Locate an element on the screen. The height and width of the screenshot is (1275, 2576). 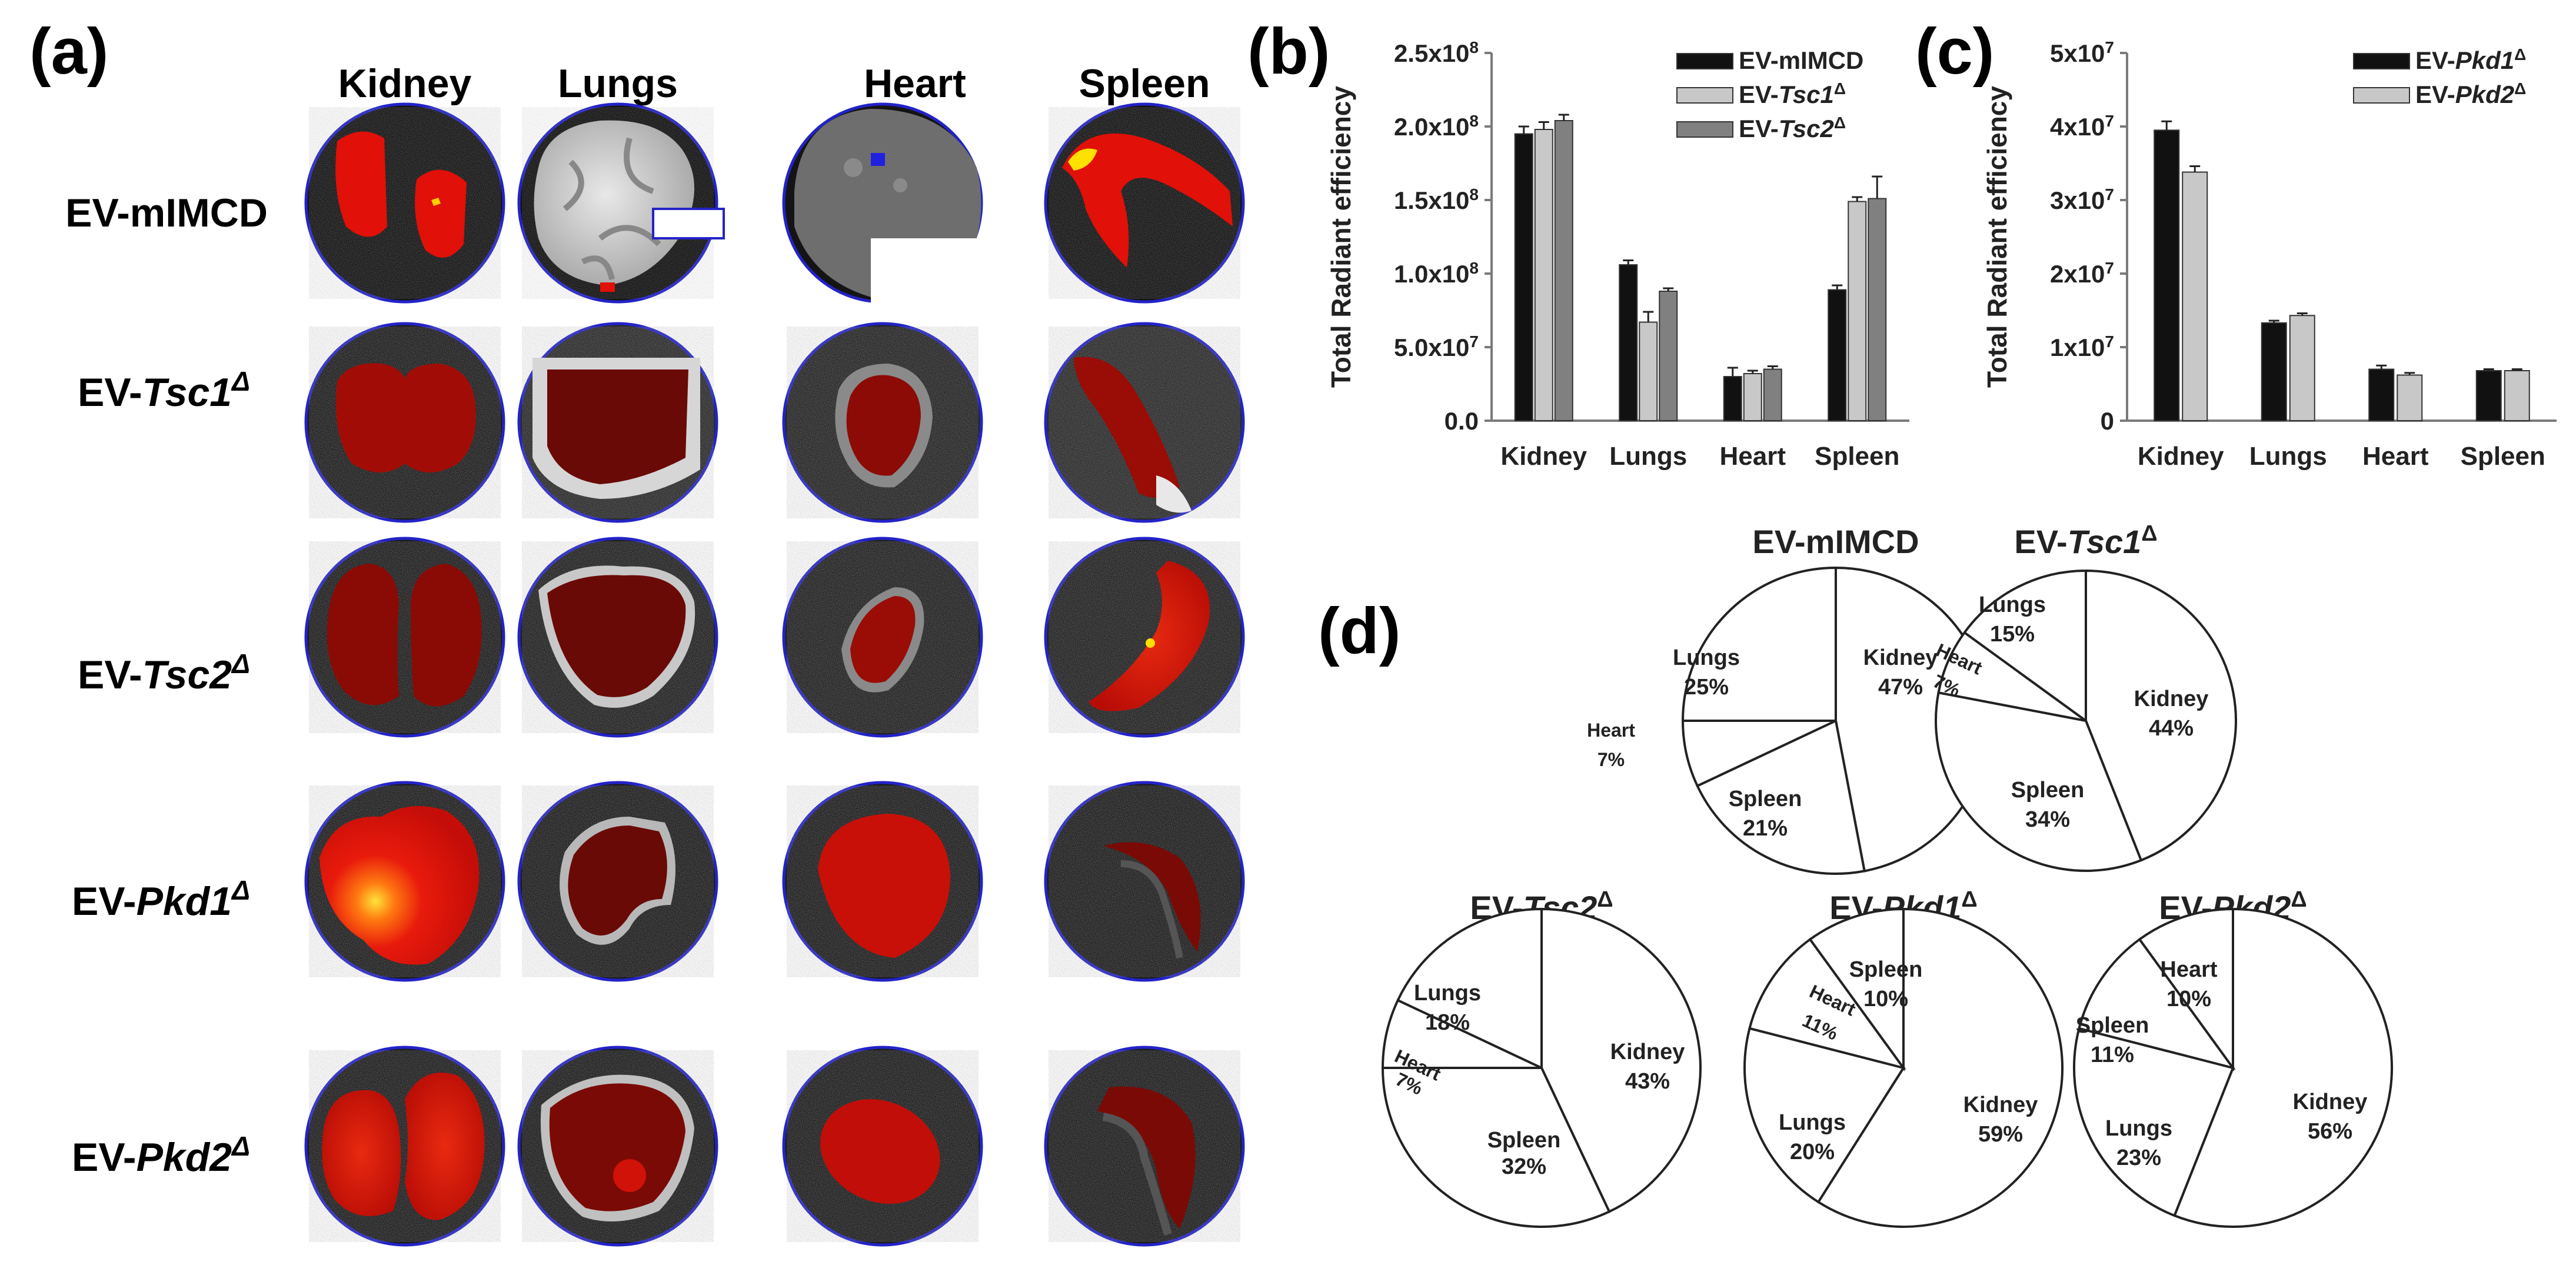
image-tsc1-heart is located at coordinates (882, 422).